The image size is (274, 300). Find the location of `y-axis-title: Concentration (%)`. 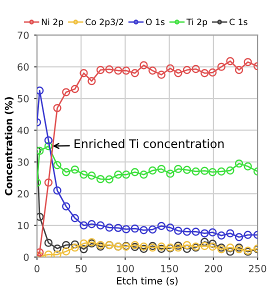

y-axis-title: Concentration (%) is located at coordinates (9, 146).